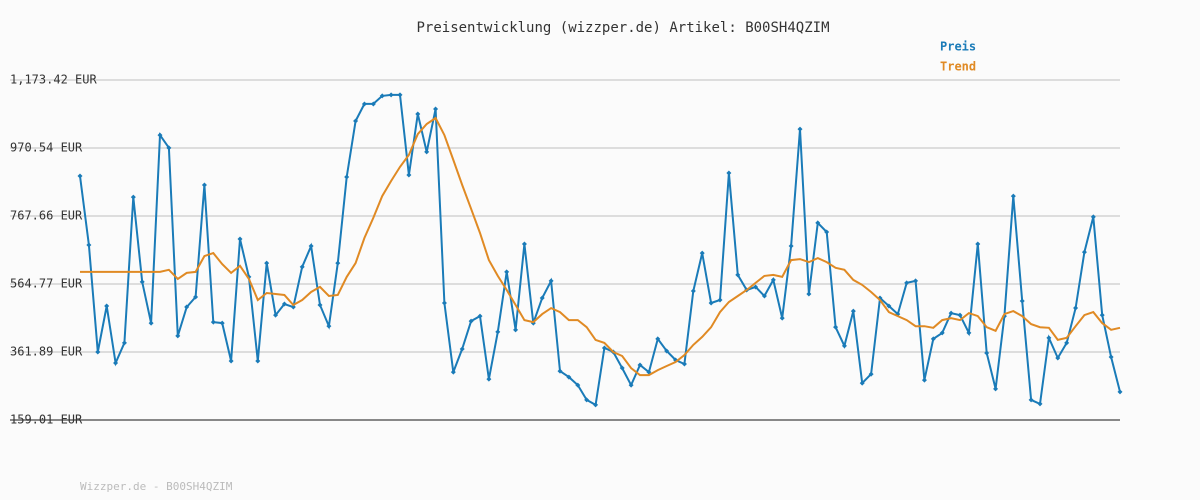 The image size is (1200, 500). Describe the element at coordinates (53, 80) in the screenshot. I see `y-tick-label: 1,173.42 EUR` at that location.